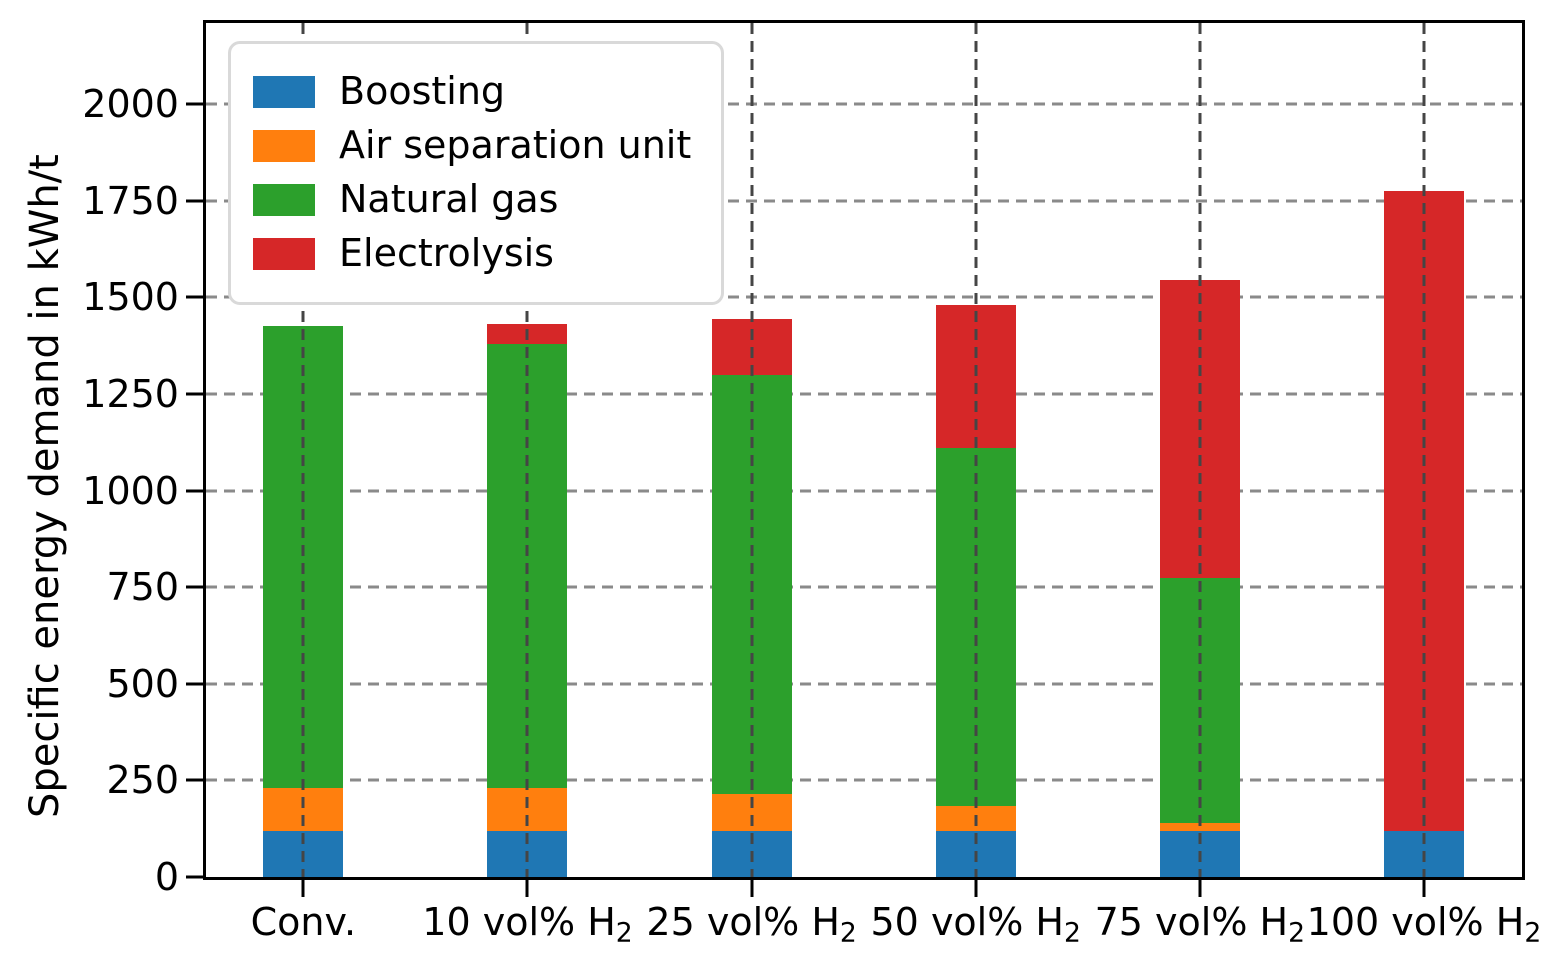 This screenshot has width=1549, height=963. I want to click on x-tick-label-text: 100 vol% H, so click(1415, 922).